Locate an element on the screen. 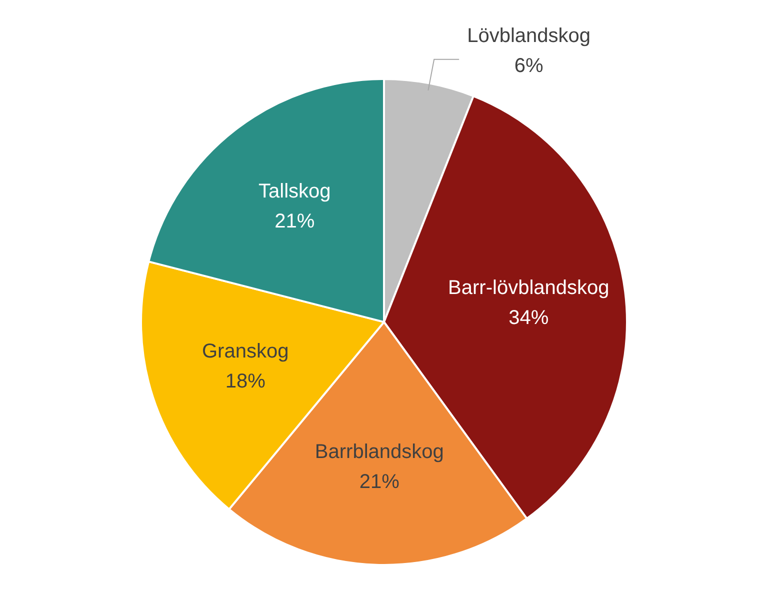 This screenshot has height=598, width=768. slice-label: Tallskog is located at coordinates (294, 191).